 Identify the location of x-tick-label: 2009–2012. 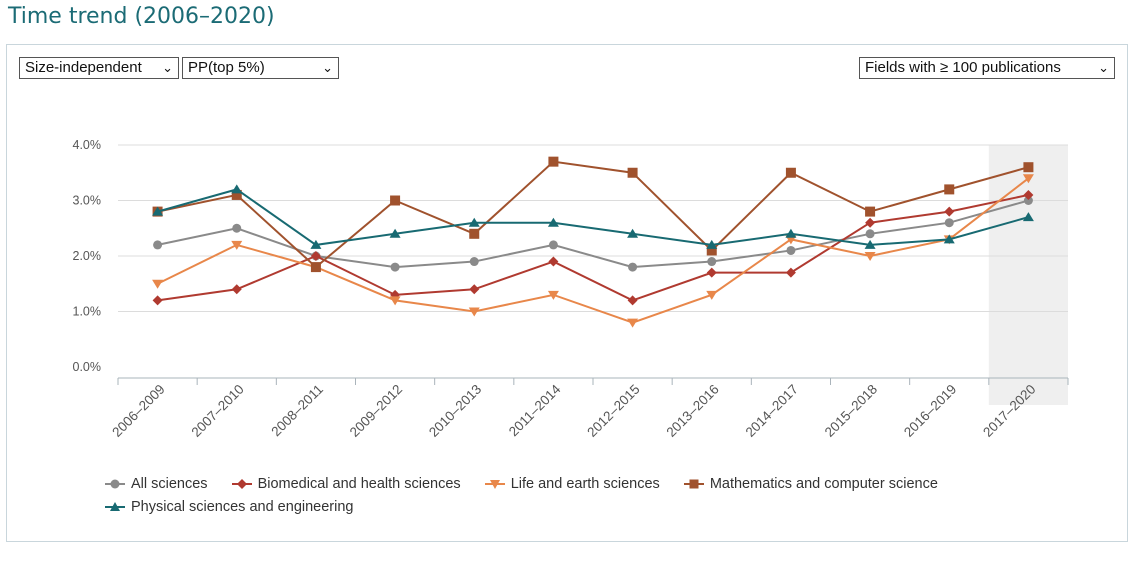
(376, 411).